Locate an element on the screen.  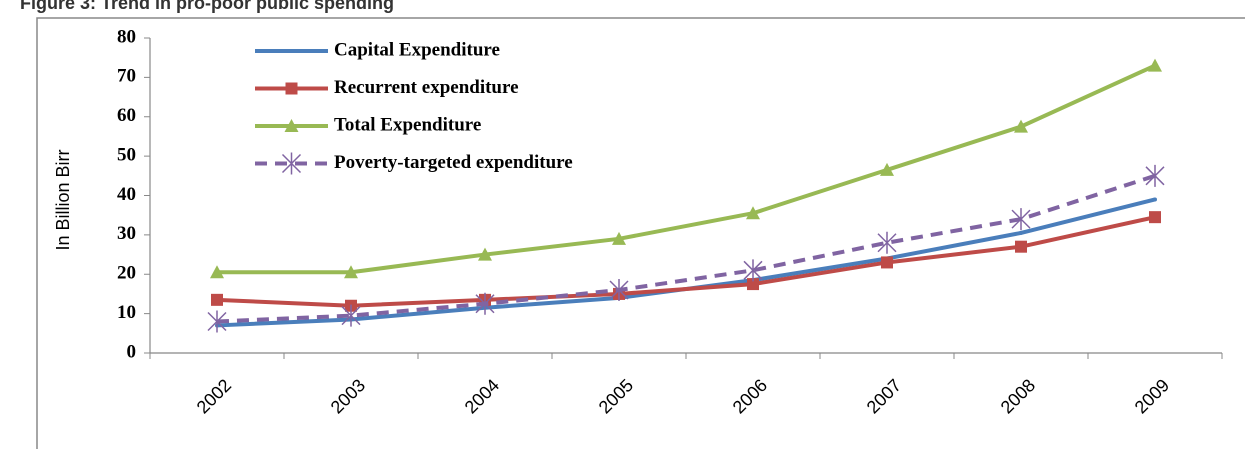
y-axis-label: In Billion Birr is located at coordinates (63, 199).